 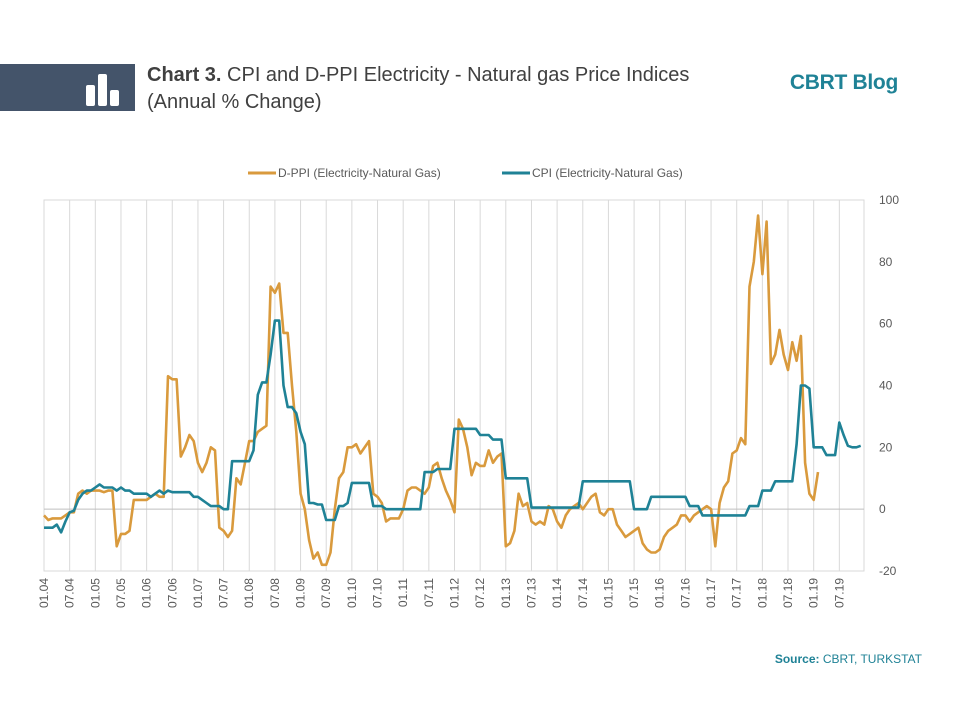 I want to click on x-tick-label: 07.12, so click(x=480, y=593).